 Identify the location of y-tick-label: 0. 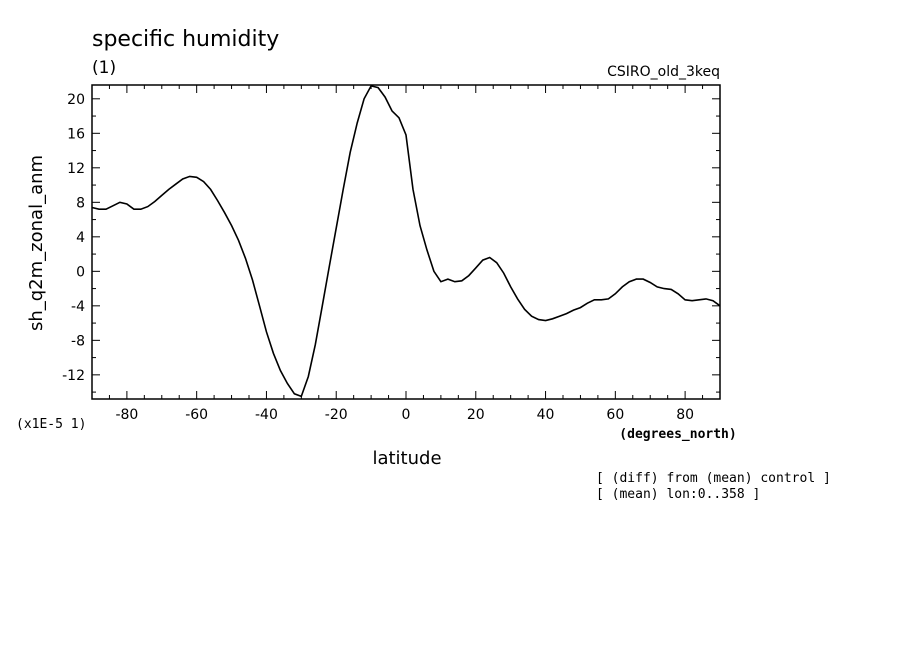
(80, 272).